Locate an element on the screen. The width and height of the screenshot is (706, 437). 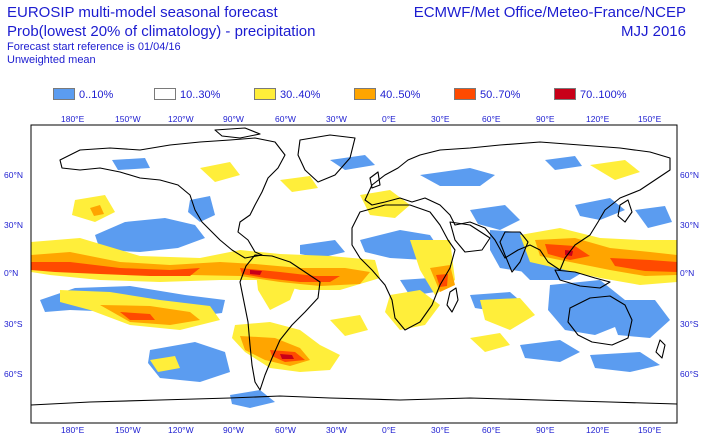
lat-label-right: 0°N is located at coordinates (687, 273).